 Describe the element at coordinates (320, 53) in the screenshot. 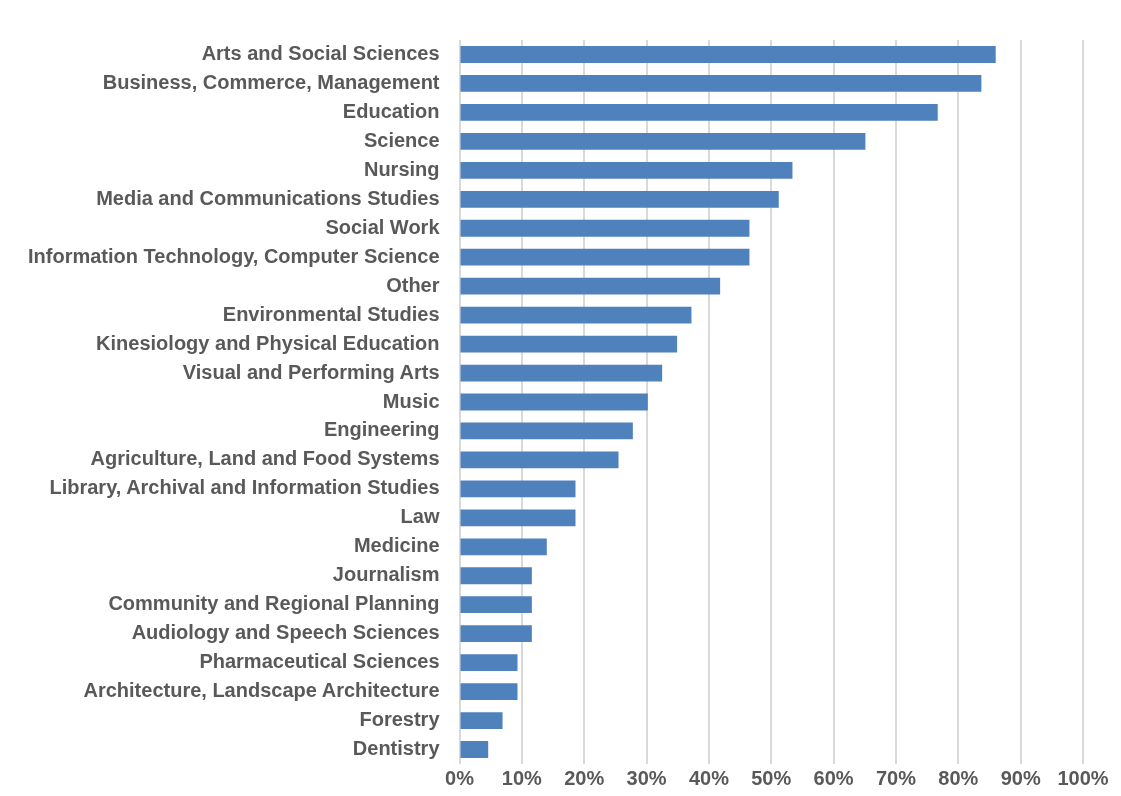

I see `y-tick-label: Arts and Social Sciences` at that location.